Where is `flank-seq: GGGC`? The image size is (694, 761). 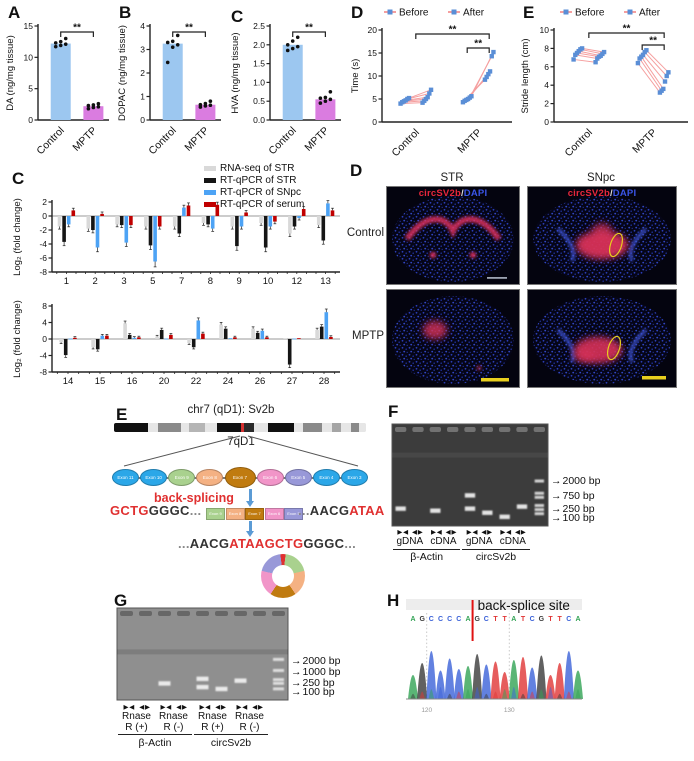 flank-seq: GGGC is located at coordinates (324, 543).